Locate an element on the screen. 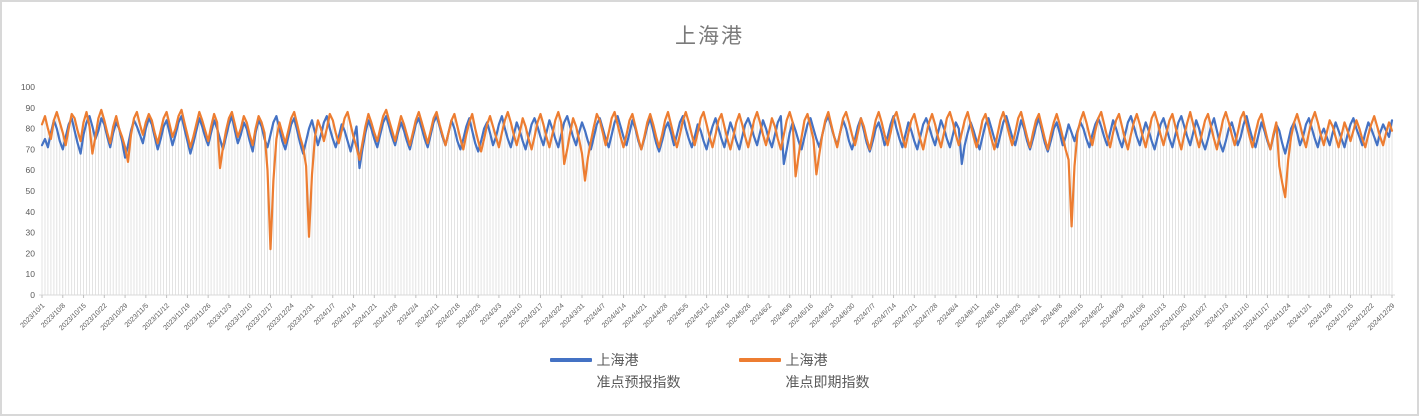 The height and width of the screenshot is (416, 1419). y-axis-label: 100 is located at coordinates (28, 87).